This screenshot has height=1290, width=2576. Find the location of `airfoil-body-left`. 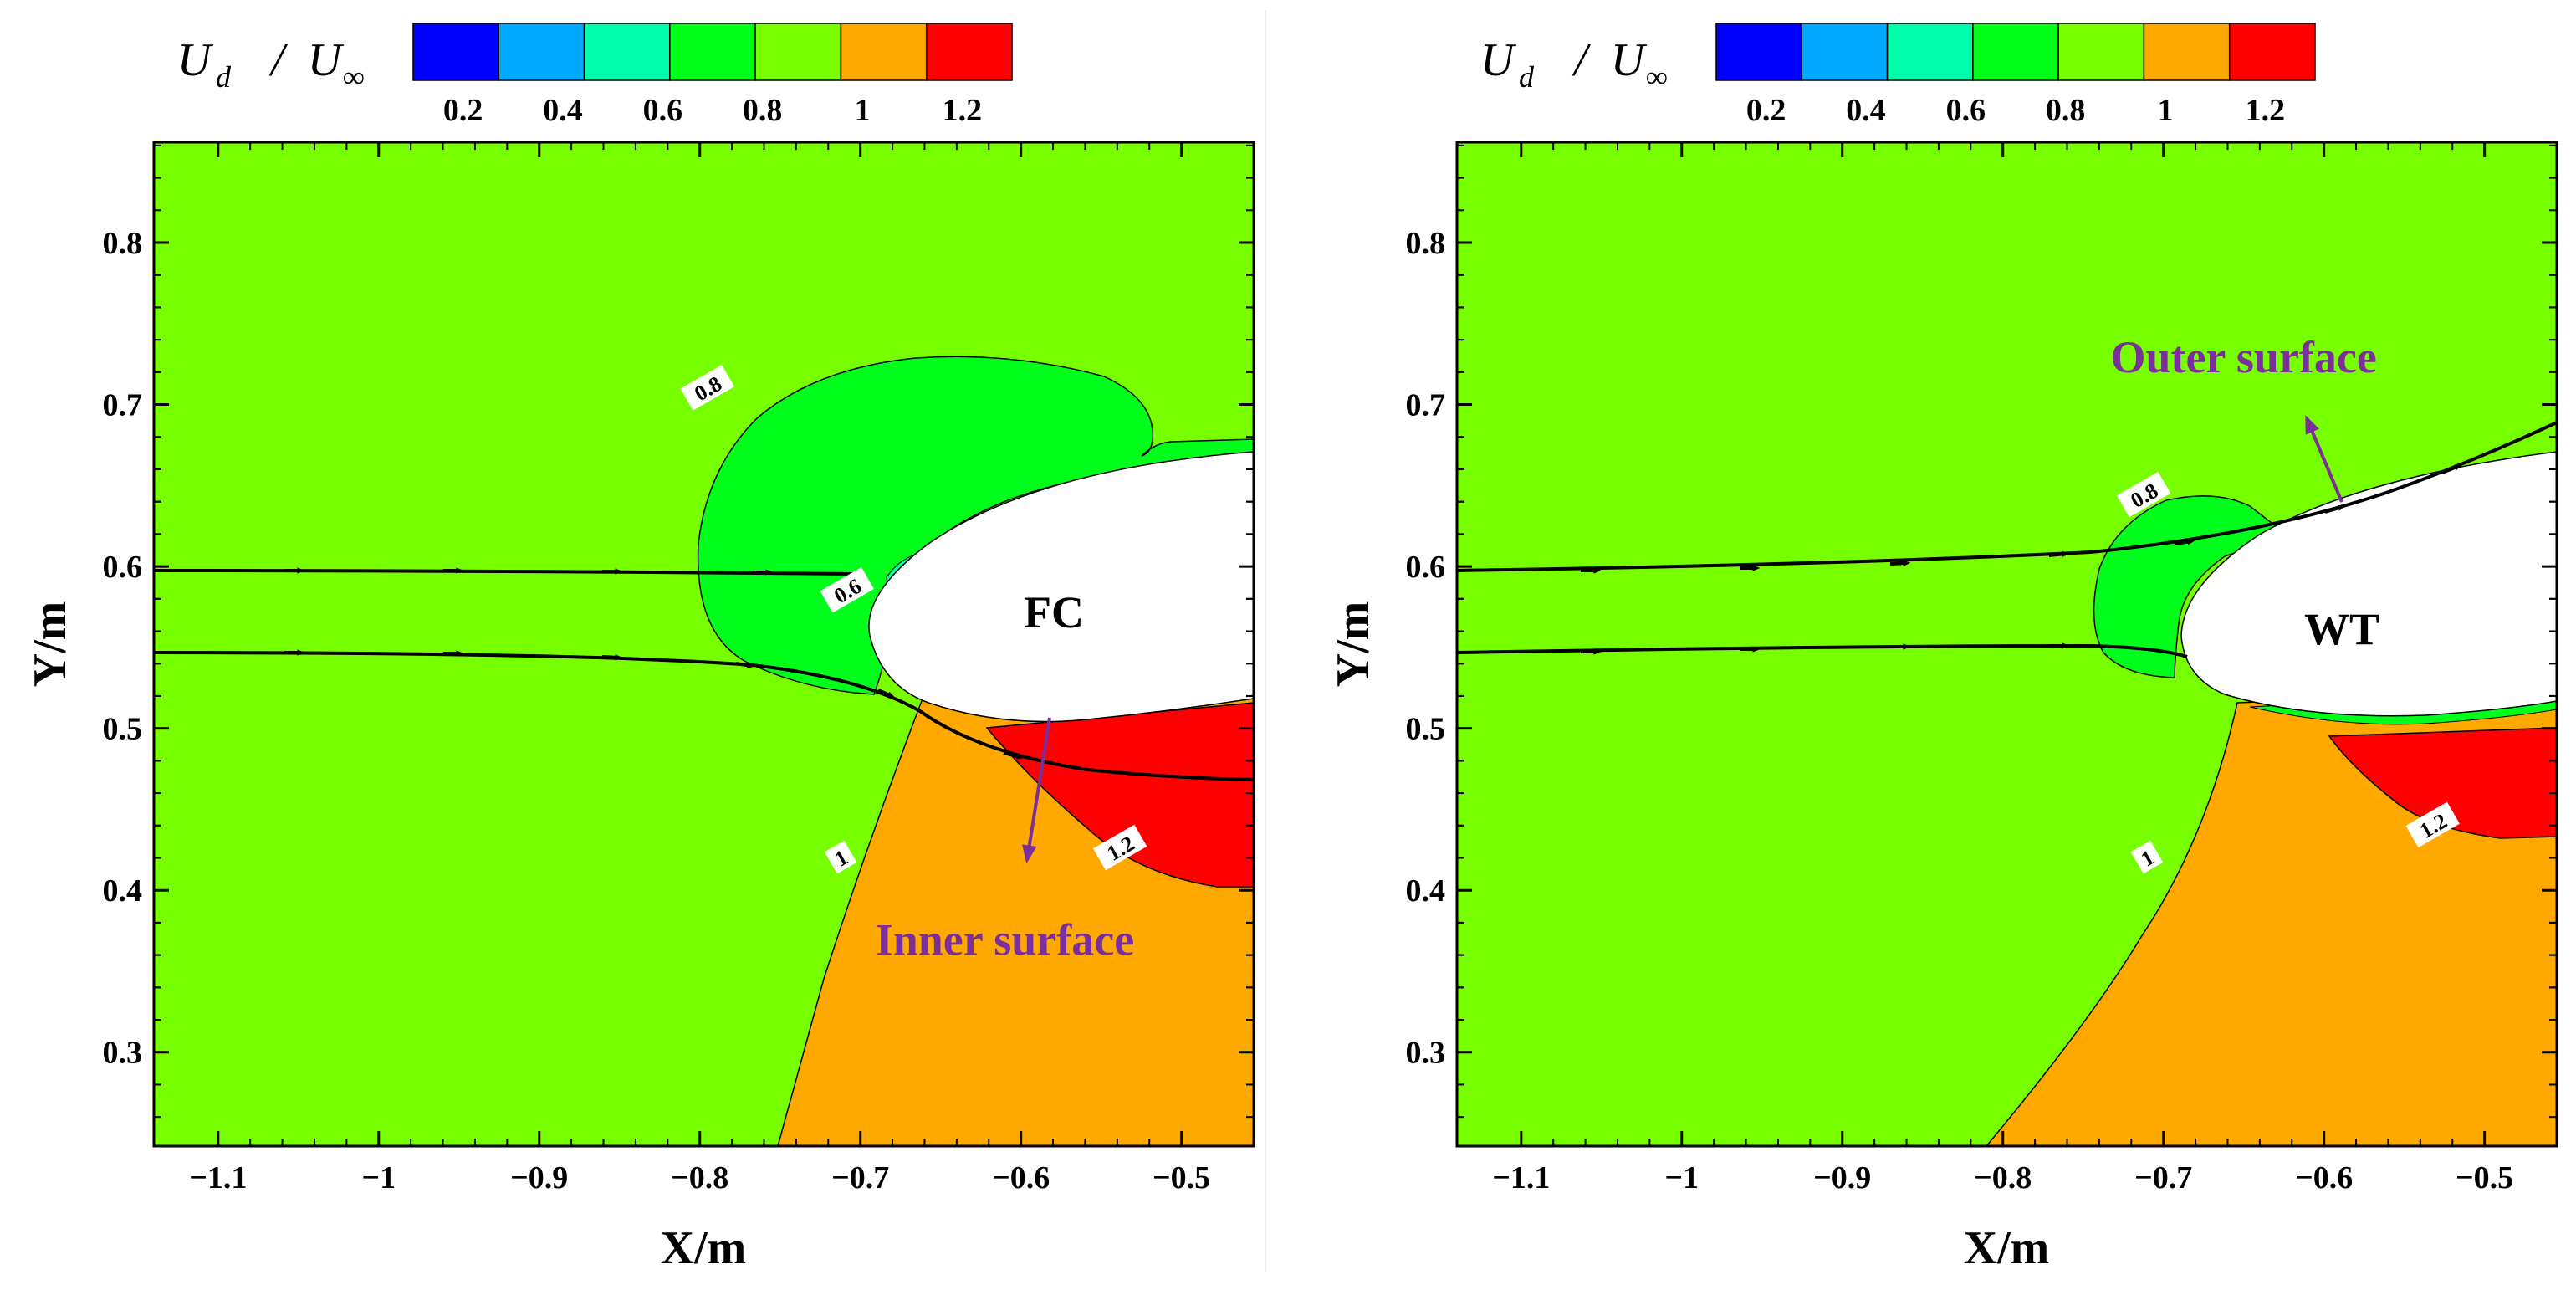

airfoil-body-left is located at coordinates (1061, 587).